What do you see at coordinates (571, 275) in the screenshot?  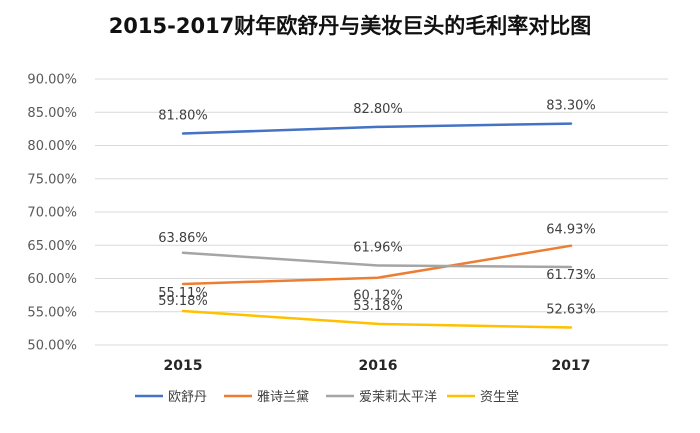 I see `data-label: 61.73%` at bounding box center [571, 275].